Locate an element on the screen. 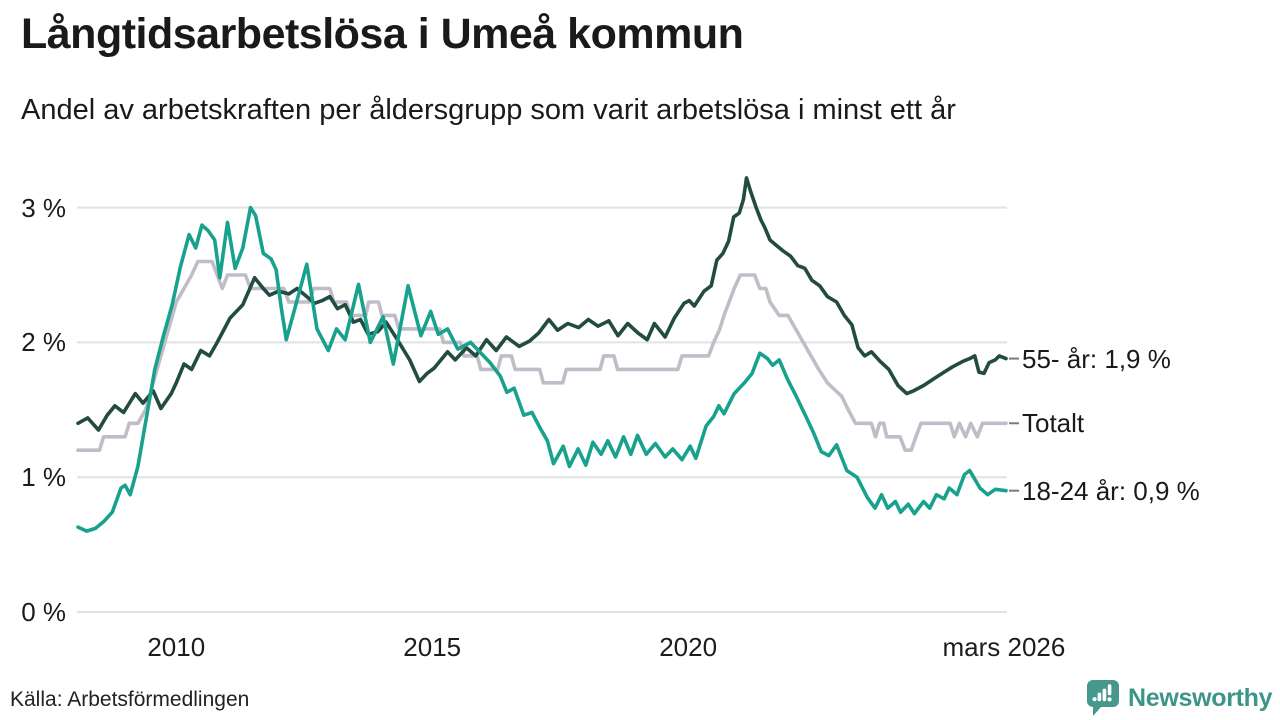  x-tick-label-2015: 2015 is located at coordinates (432, 647).